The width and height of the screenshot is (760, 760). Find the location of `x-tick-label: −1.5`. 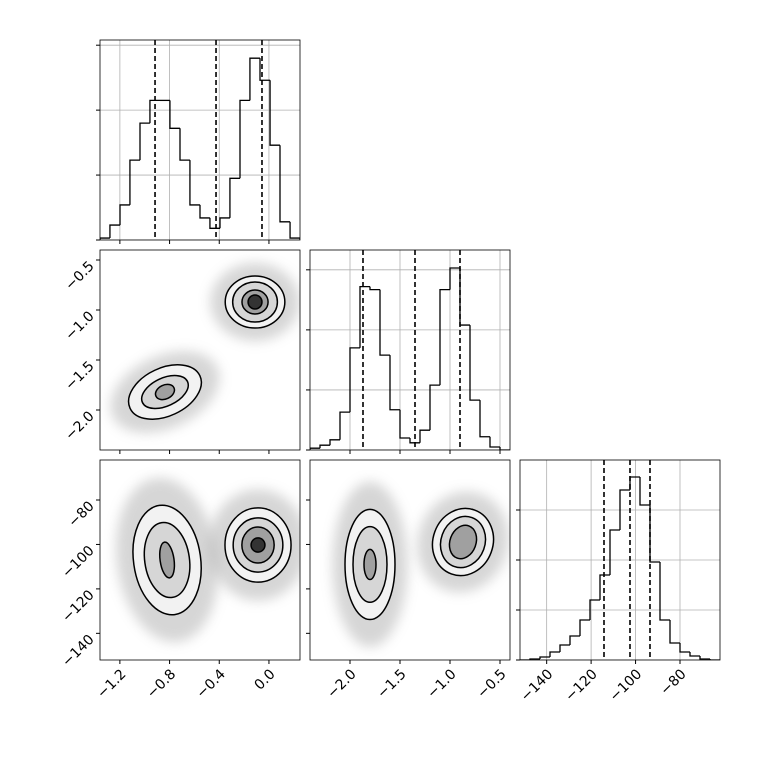

x-tick-label: −1.5 is located at coordinates (391, 683).